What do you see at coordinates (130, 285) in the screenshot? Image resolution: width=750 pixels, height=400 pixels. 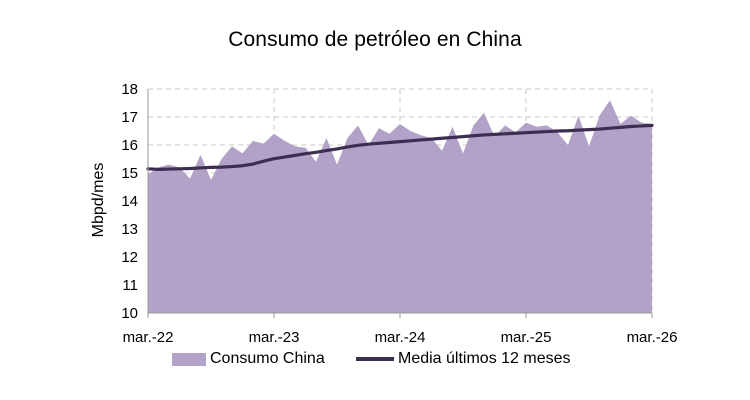 I see `y-tick-label: 11` at bounding box center [130, 285].